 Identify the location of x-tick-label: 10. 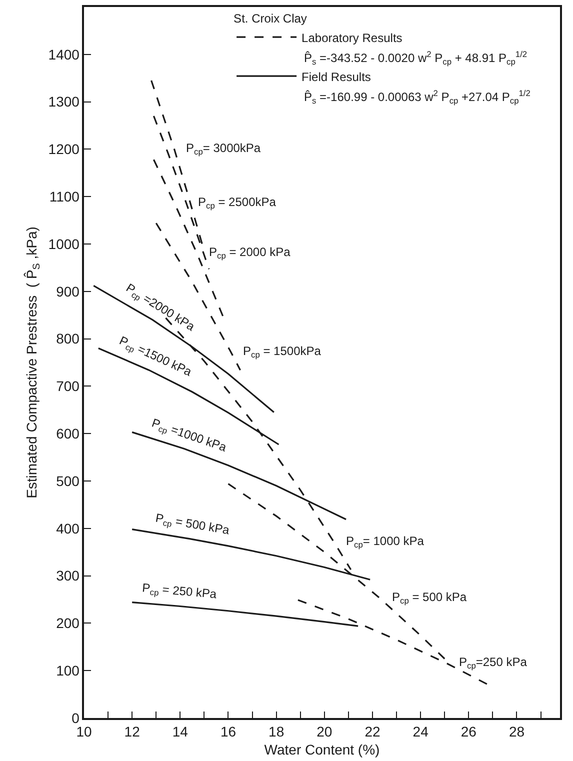
(84, 732).